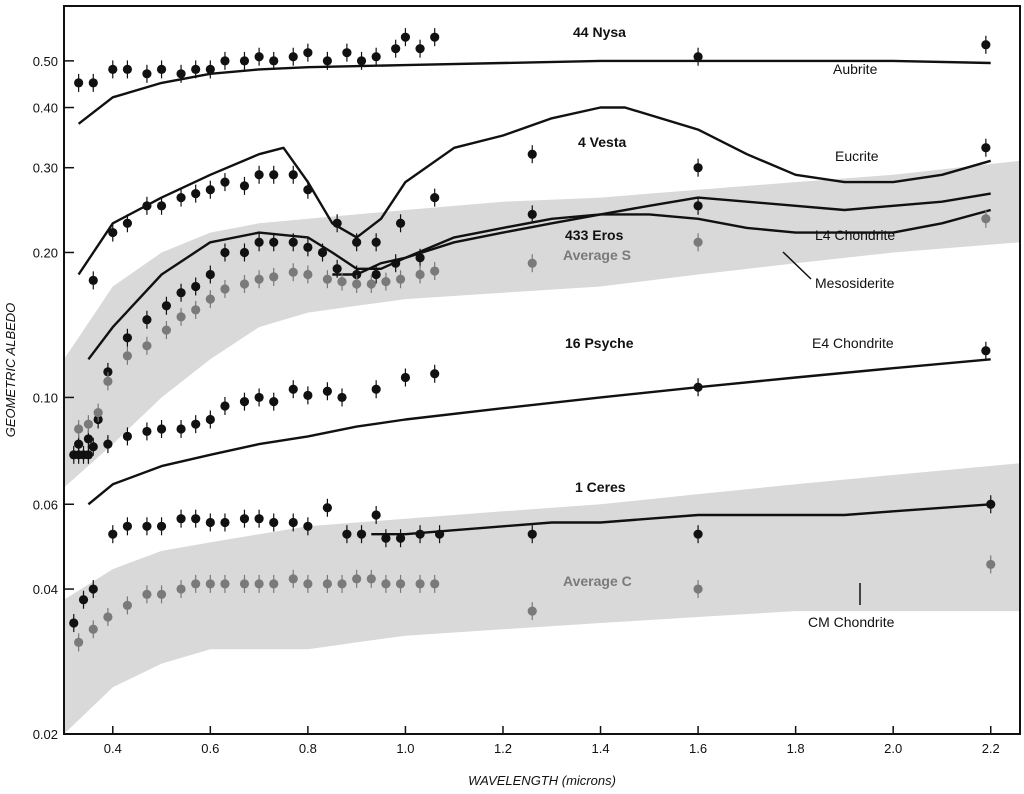 This screenshot has width=1024, height=794. What do you see at coordinates (45, 589) in the screenshot?
I see `y-tick-label: 0.04` at bounding box center [45, 589].